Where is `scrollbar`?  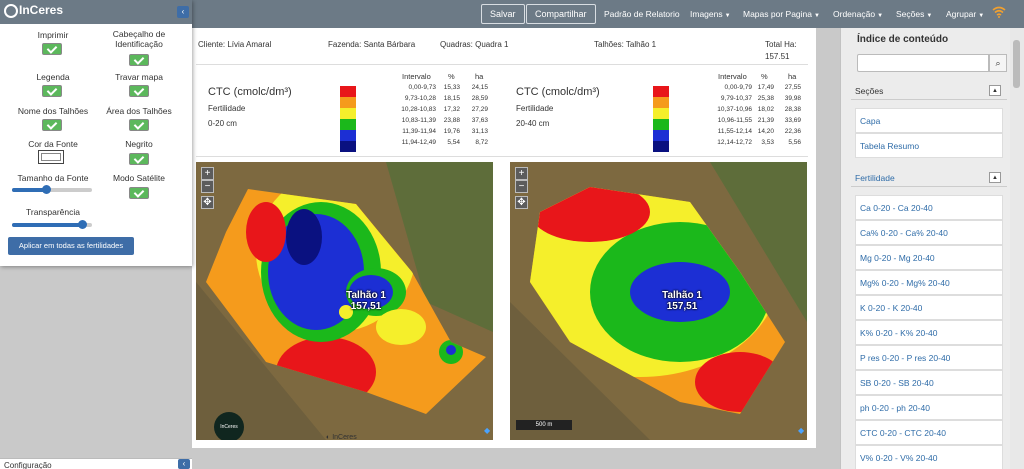
scrollbar is located at coordinates (1017, 248).